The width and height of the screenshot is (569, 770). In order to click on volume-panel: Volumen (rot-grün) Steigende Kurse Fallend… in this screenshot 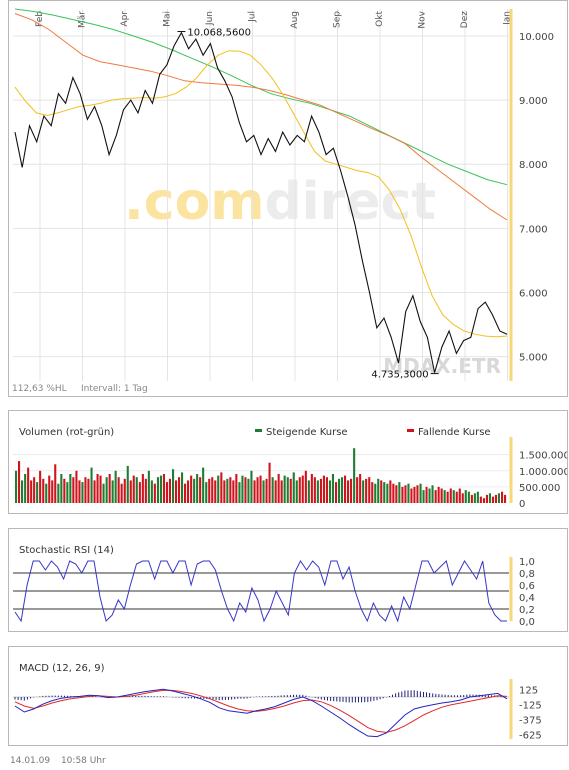, I will do `click(288, 462)`.